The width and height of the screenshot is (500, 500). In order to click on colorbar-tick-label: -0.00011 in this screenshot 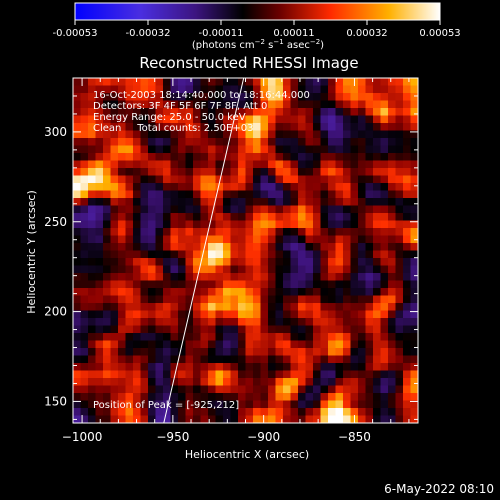, I will do `click(221, 33)`.